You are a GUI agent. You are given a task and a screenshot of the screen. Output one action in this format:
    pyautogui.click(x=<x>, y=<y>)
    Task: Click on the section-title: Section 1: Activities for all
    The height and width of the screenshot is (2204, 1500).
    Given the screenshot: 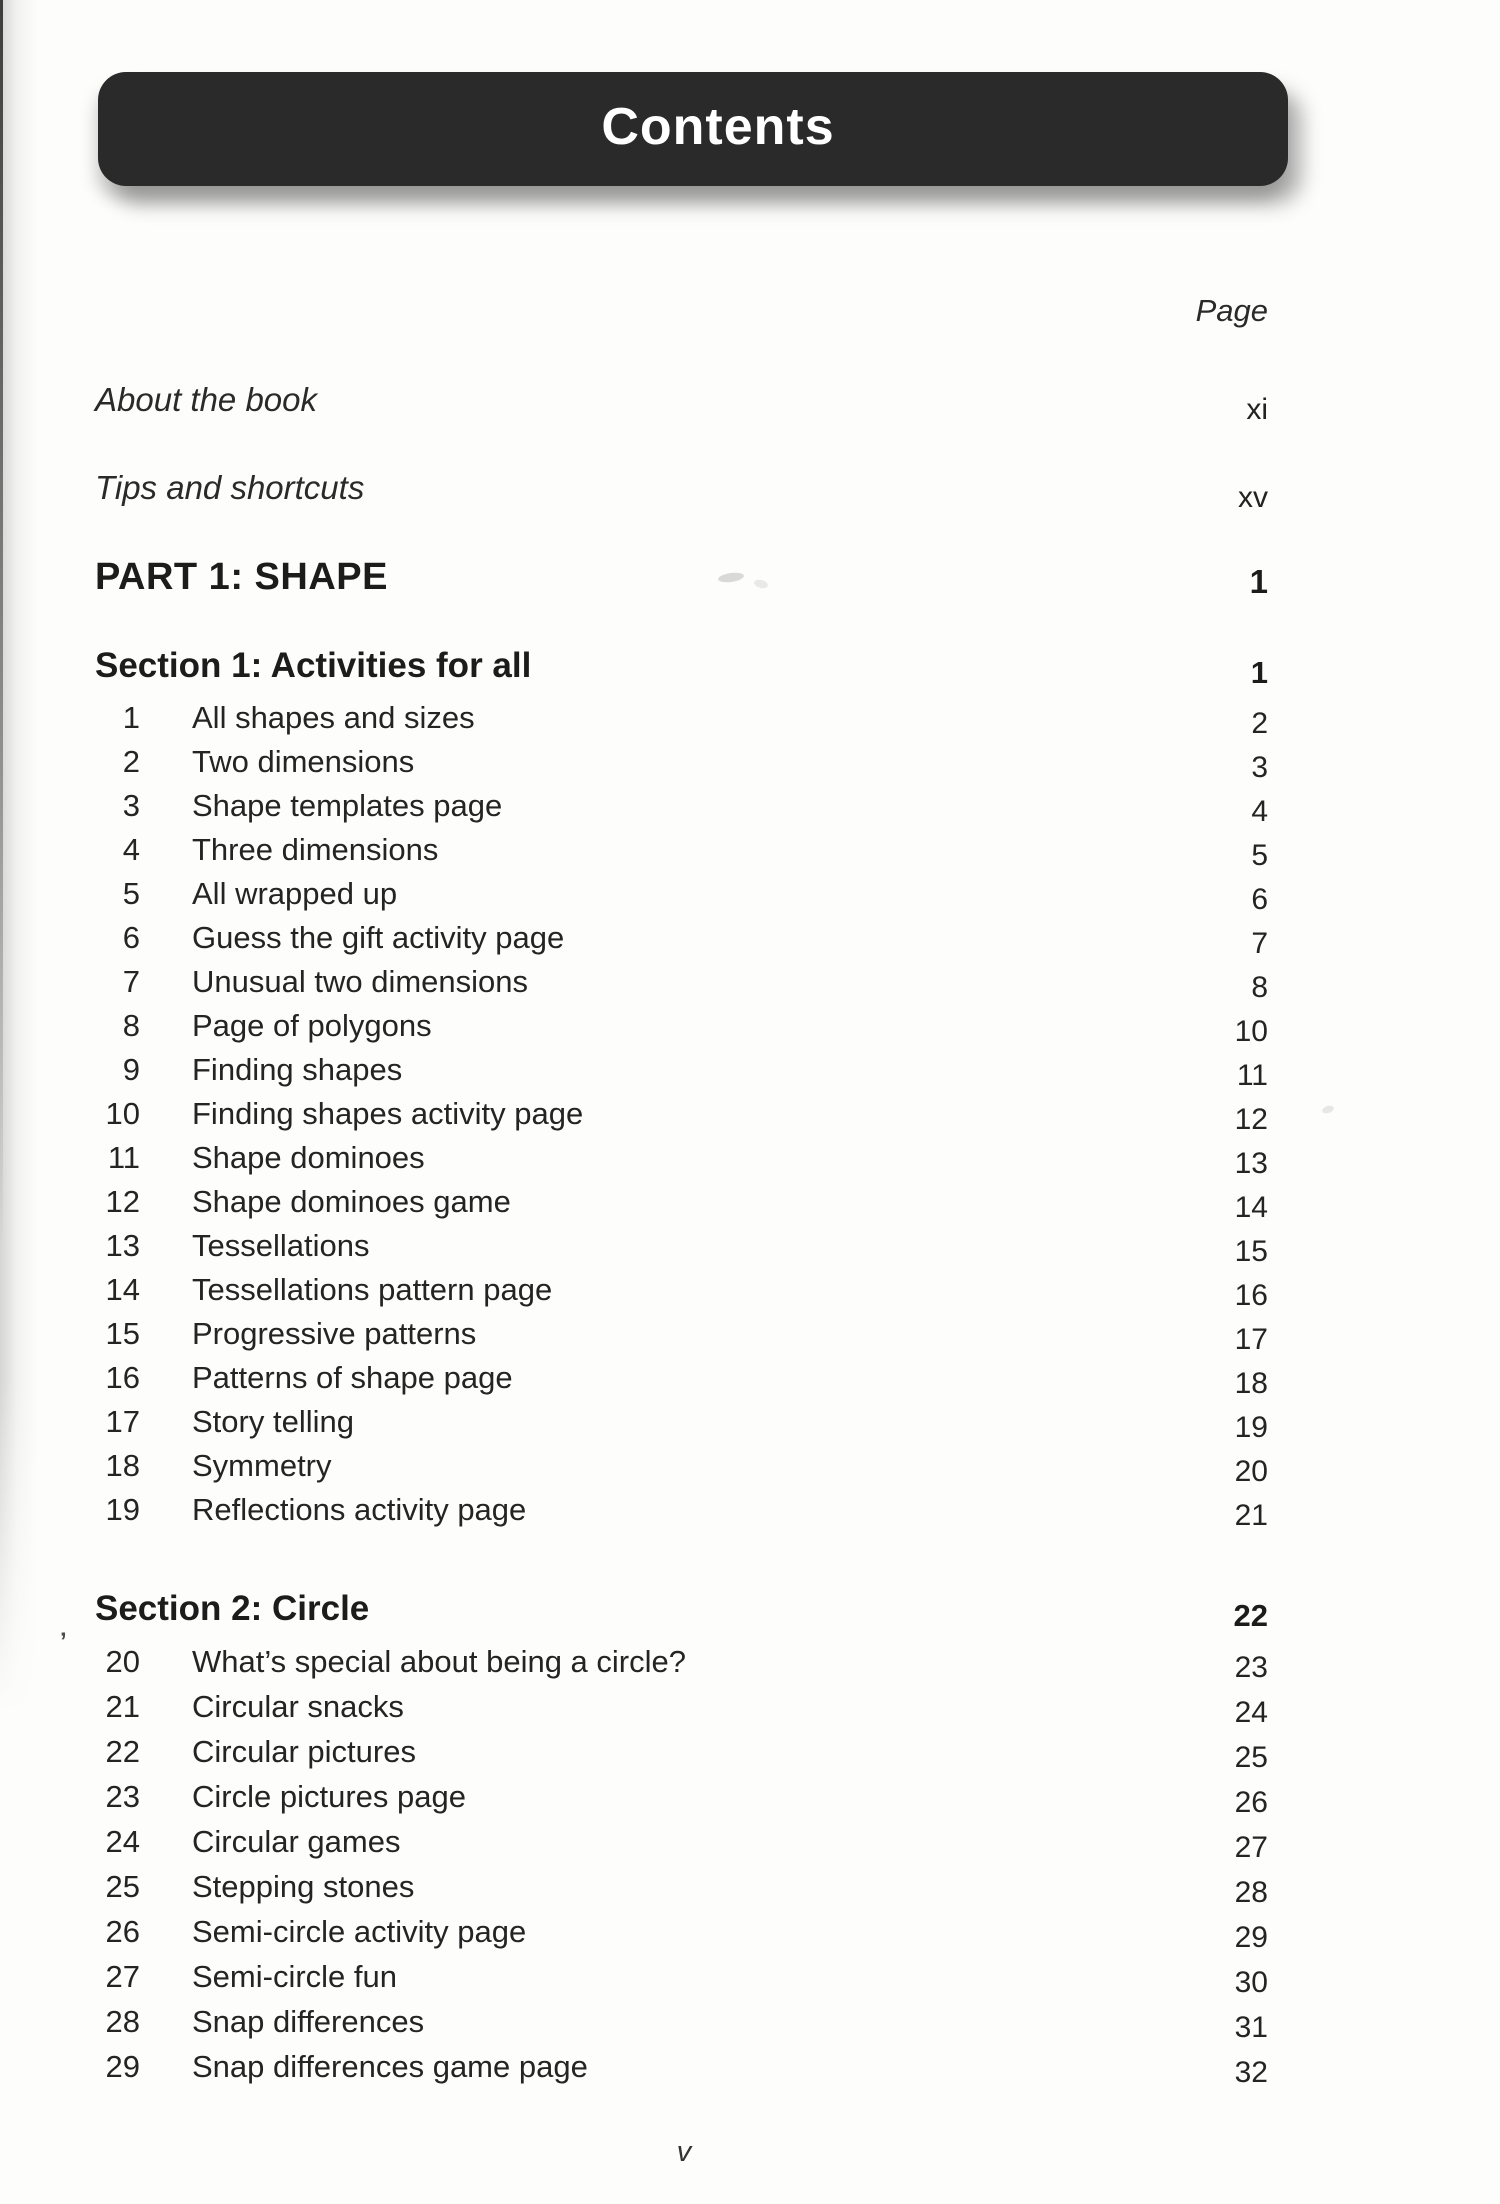 What is the action you would take?
    pyautogui.click(x=313, y=665)
    